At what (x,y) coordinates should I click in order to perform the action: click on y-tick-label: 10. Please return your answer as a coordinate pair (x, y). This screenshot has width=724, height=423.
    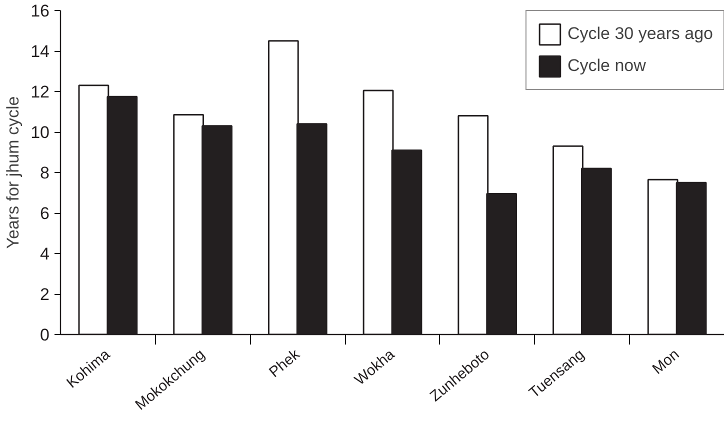
    Looking at the image, I should click on (40, 132).